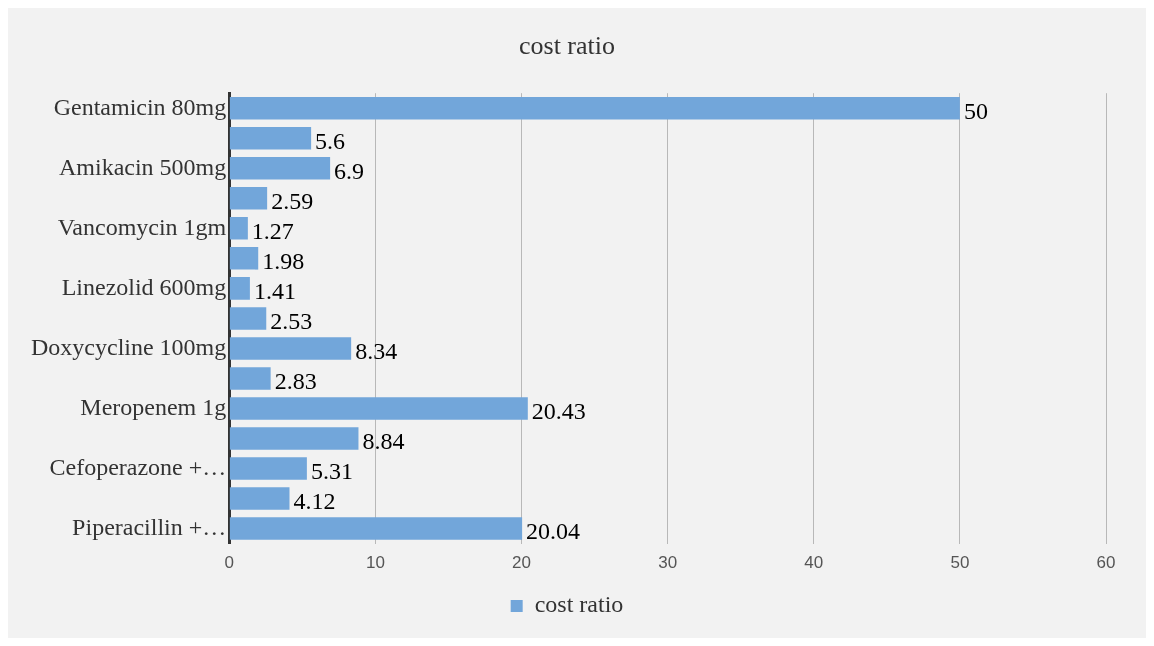 Image resolution: width=1154 pixels, height=646 pixels. I want to click on data-label: 20.43, so click(558, 410).